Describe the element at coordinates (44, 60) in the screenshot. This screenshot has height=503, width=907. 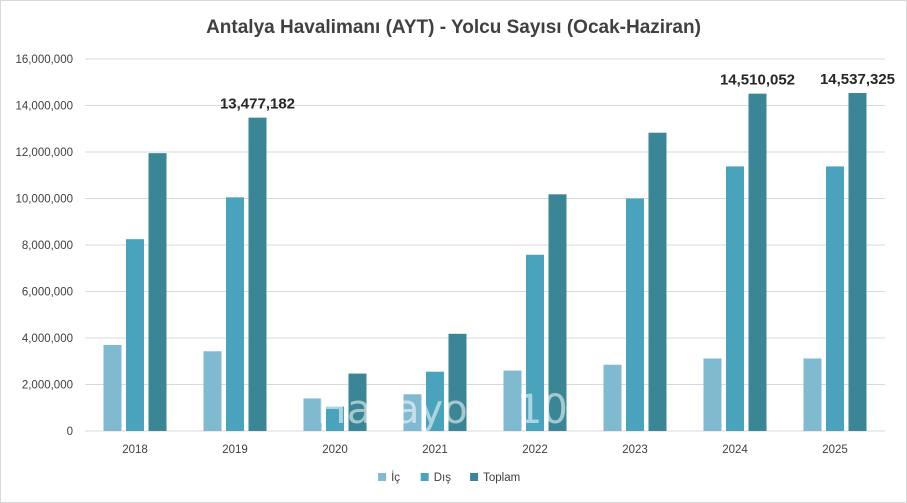
I see `y-tick-label: 16,000,000` at that location.